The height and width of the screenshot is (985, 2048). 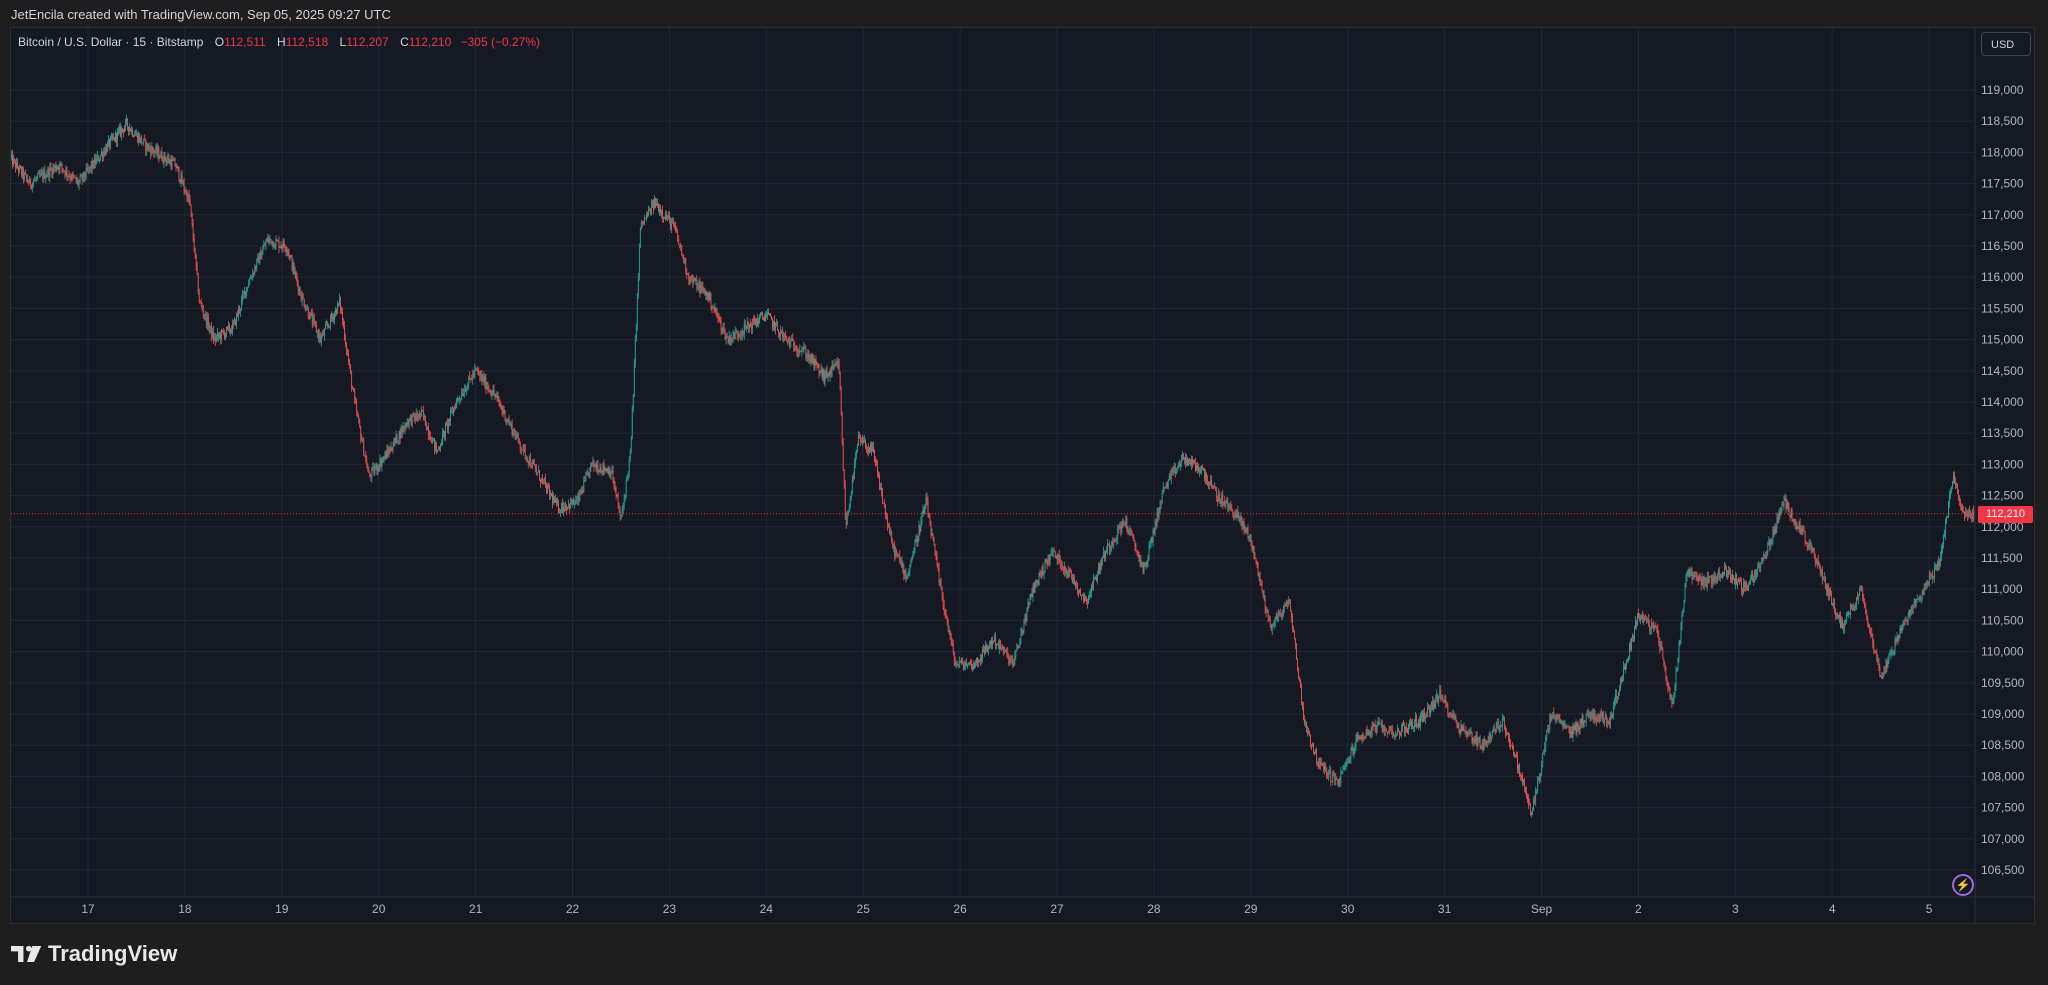 What do you see at coordinates (2005, 514) in the screenshot?
I see `last-price-badge: 112,210` at bounding box center [2005, 514].